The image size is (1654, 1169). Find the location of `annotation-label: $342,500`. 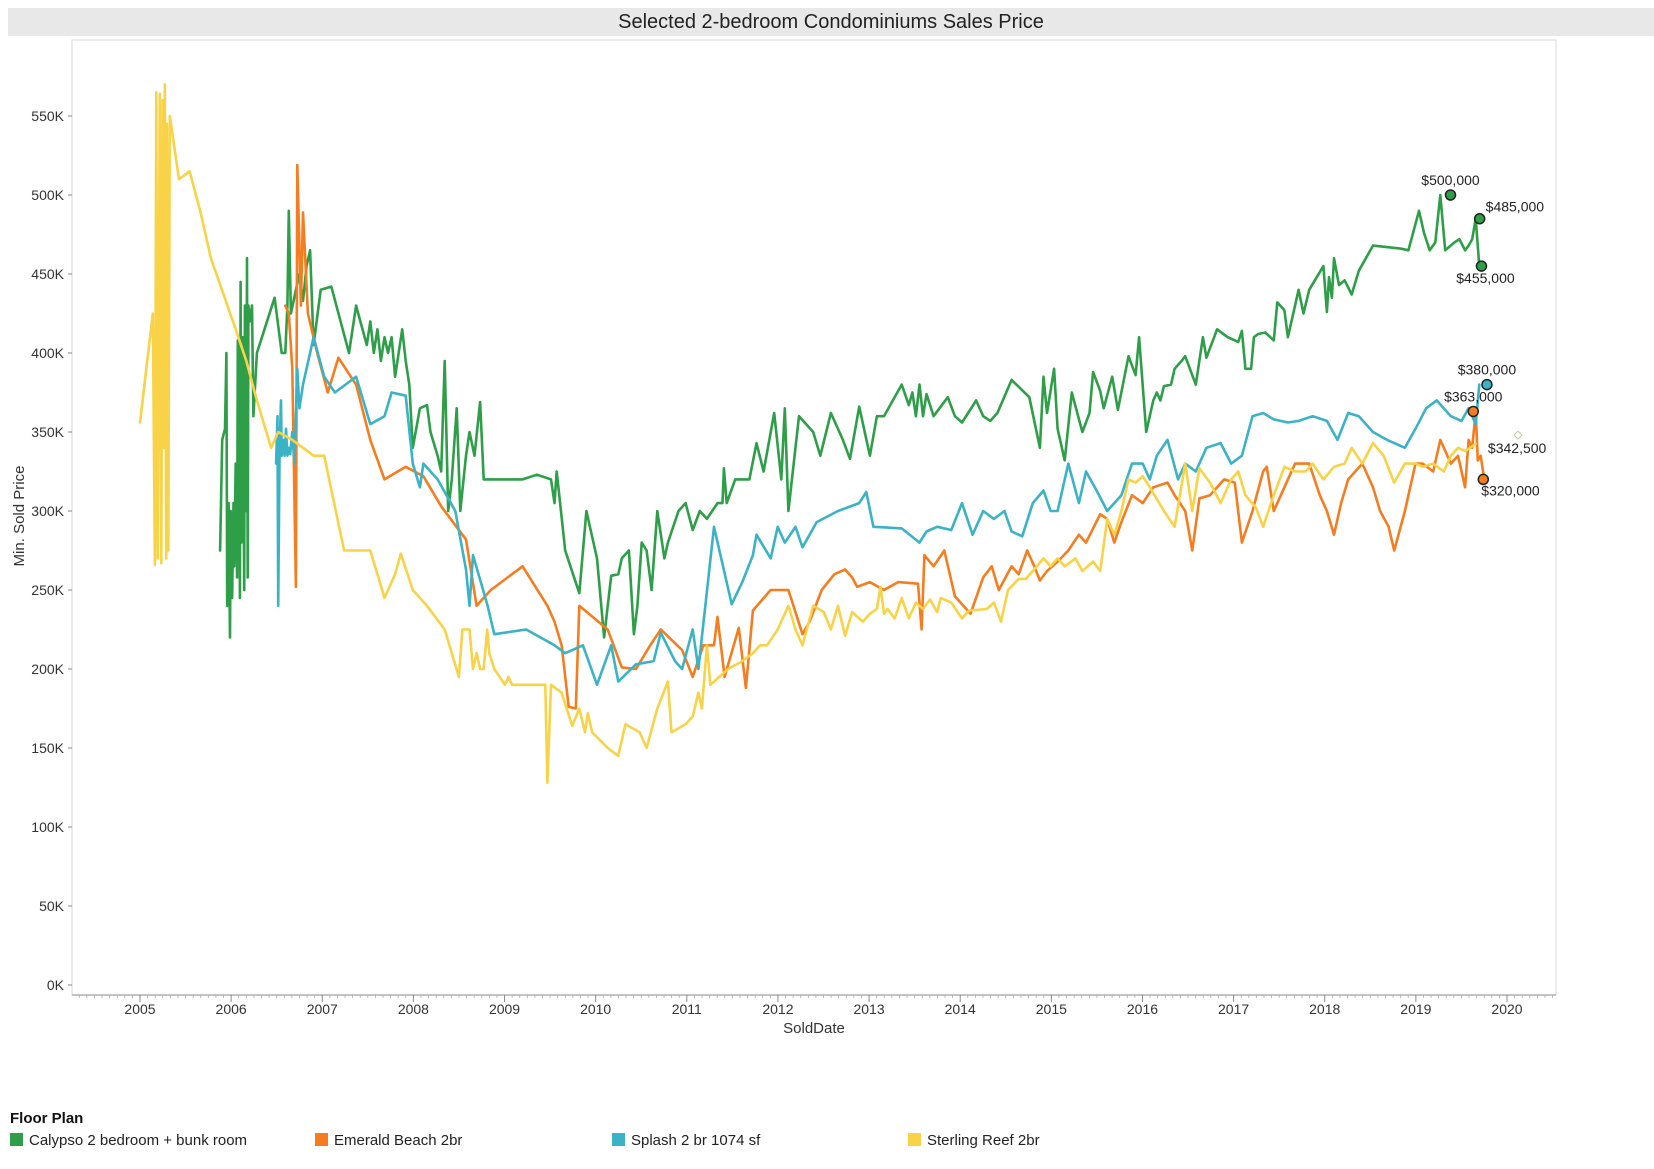

annotation-label: $342,500 is located at coordinates (1517, 448).